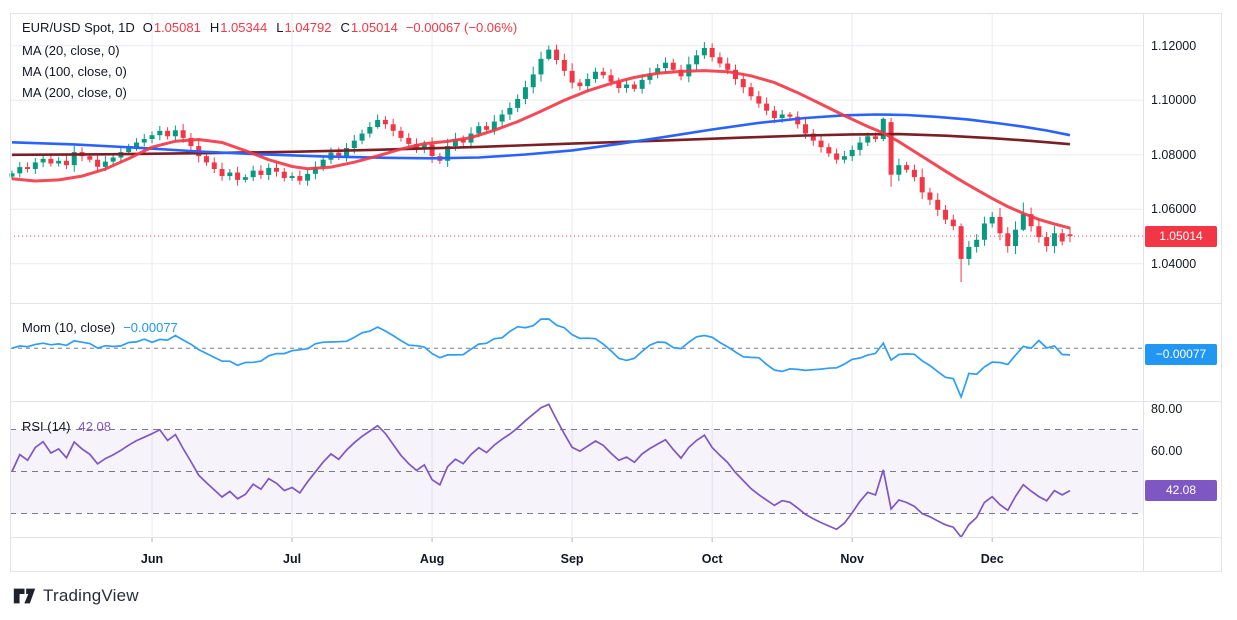 This screenshot has height=620, width=1237. What do you see at coordinates (541, 359) in the screenshot?
I see `momentum-line` at bounding box center [541, 359].